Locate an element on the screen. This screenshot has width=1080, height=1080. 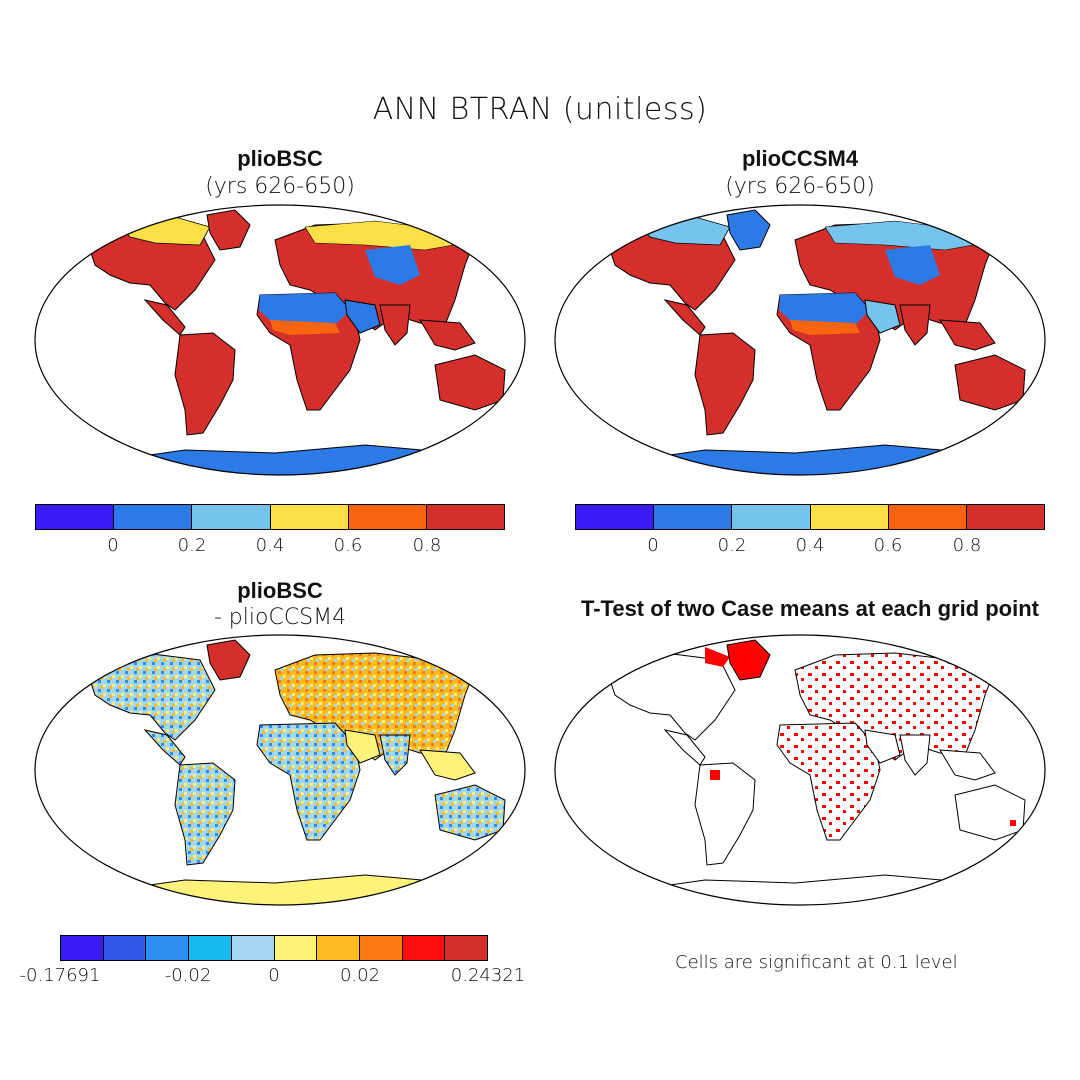
panel-title-difference: plioBSC is located at coordinates (280, 590).